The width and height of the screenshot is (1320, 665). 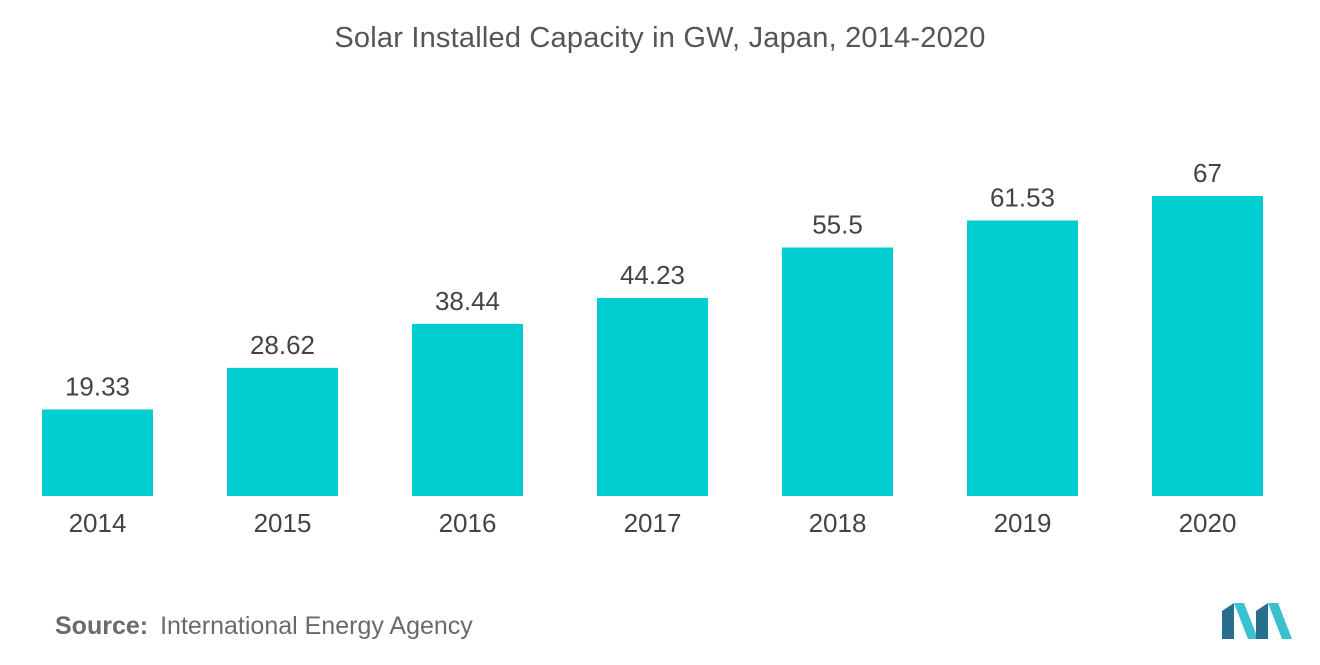 What do you see at coordinates (1207, 346) in the screenshot?
I see `bar-2020` at bounding box center [1207, 346].